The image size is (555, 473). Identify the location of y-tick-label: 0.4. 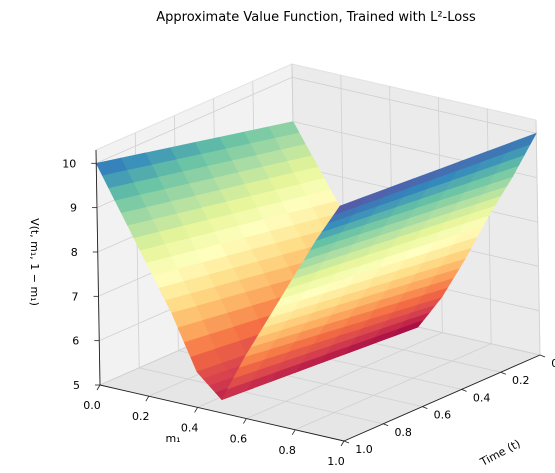
(482, 397).